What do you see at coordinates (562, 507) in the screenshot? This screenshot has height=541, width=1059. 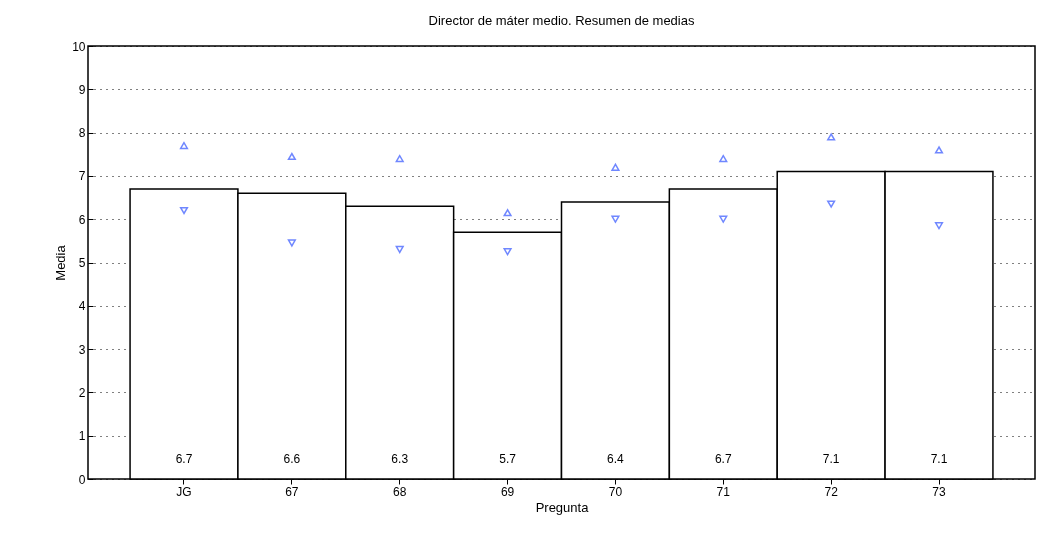 I see `x-axis-title: Pregunta` at bounding box center [562, 507].